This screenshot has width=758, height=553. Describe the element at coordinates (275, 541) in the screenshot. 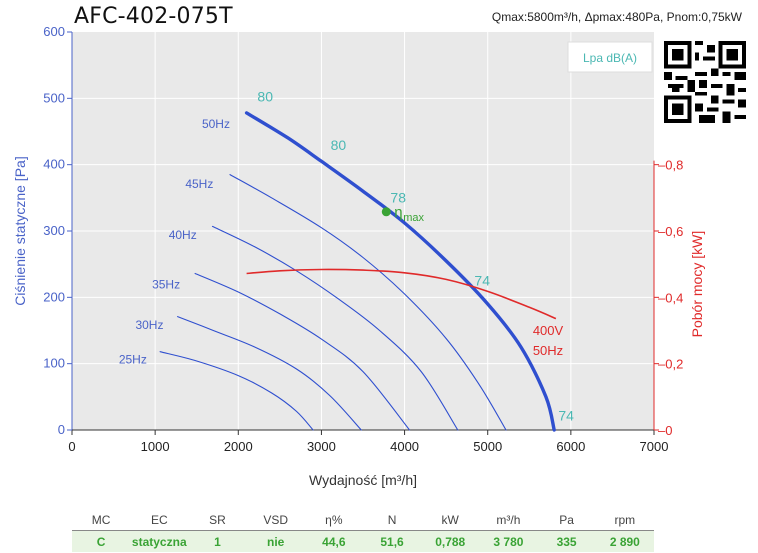

I see `summary-value-cell: nie` at that location.